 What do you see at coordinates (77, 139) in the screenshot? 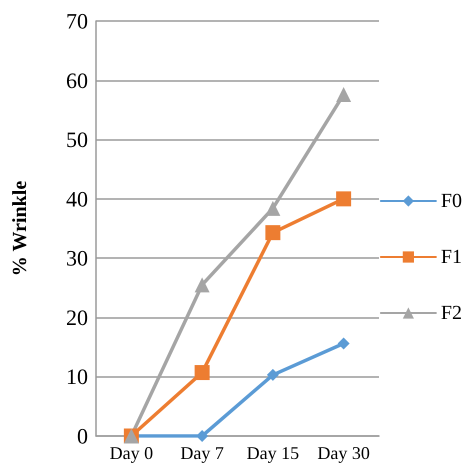
I see `y-tick-label: 50` at bounding box center [77, 139].